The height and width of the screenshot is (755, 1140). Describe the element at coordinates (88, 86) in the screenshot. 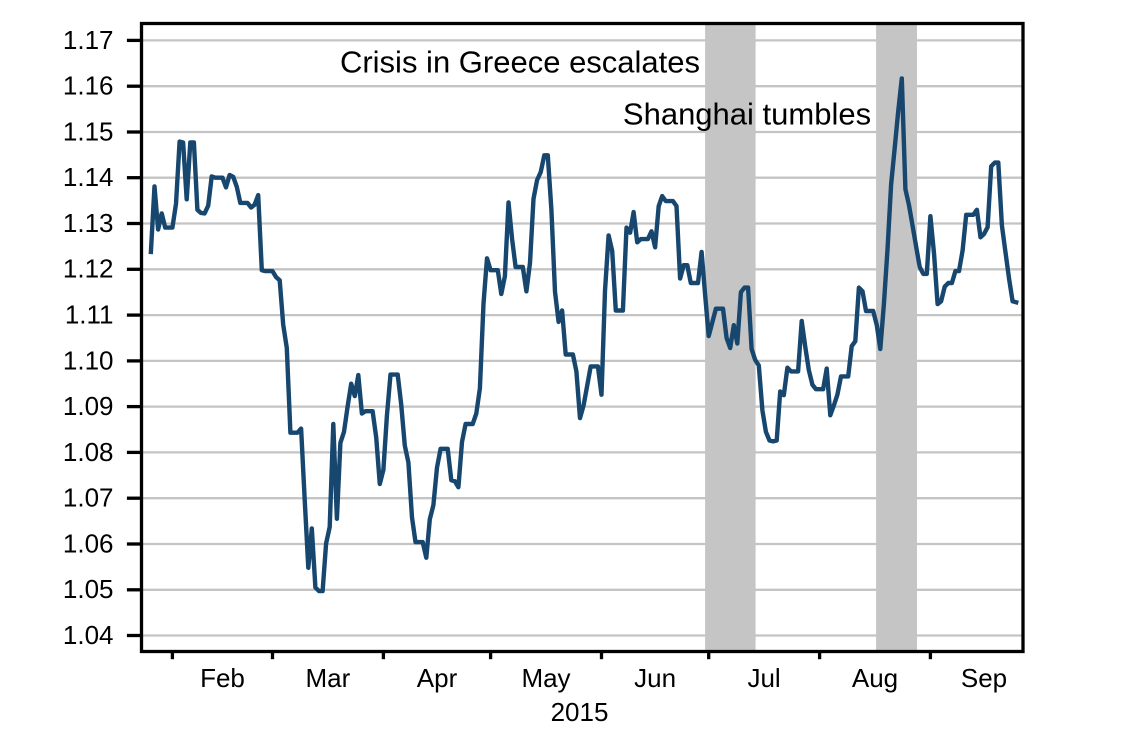

I see `svg-text: 1.16` at that location.